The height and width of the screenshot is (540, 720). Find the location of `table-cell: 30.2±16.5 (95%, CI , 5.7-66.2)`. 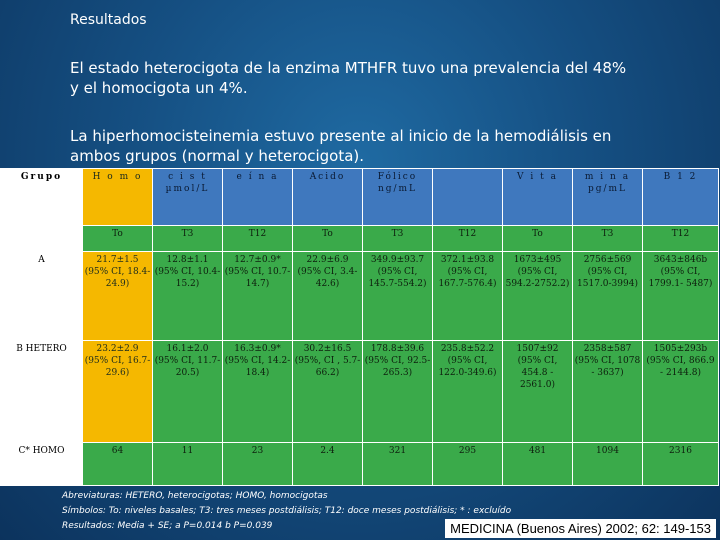

table-cell: 30.2±16.5 (95%, CI , 5.7-66.2) is located at coordinates (327, 391).